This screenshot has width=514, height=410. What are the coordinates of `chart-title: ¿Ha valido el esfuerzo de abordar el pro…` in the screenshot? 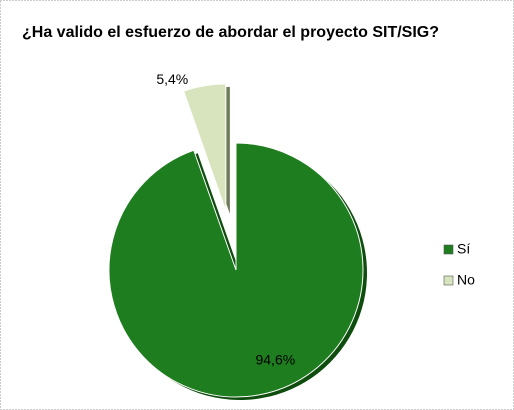 It's located at (230, 32).